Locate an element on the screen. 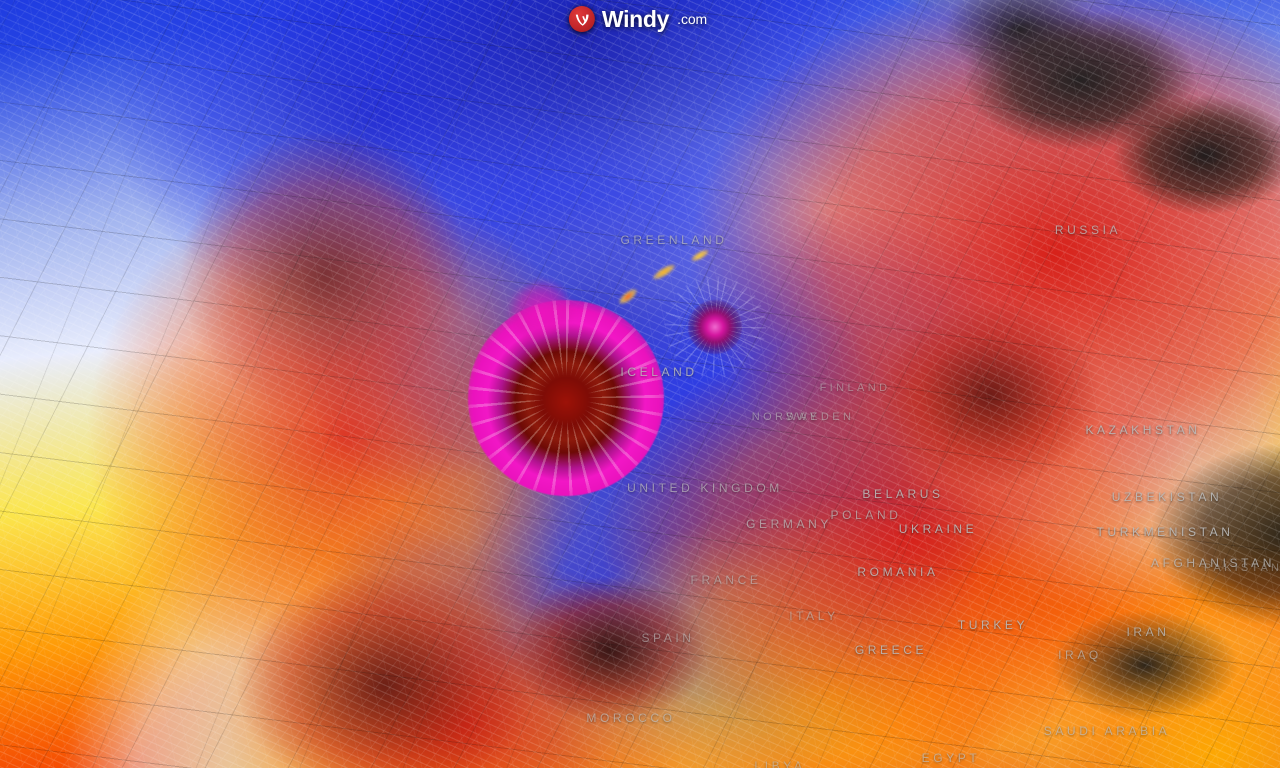 This screenshot has height=768, width=1280. windy-logo-tld: .com is located at coordinates (692, 19).